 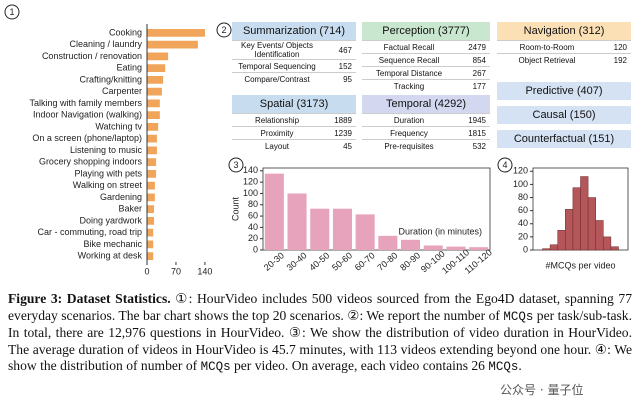 What do you see at coordinates (479, 60) in the screenshot?
I see `subtask-count: 854` at bounding box center [479, 60].